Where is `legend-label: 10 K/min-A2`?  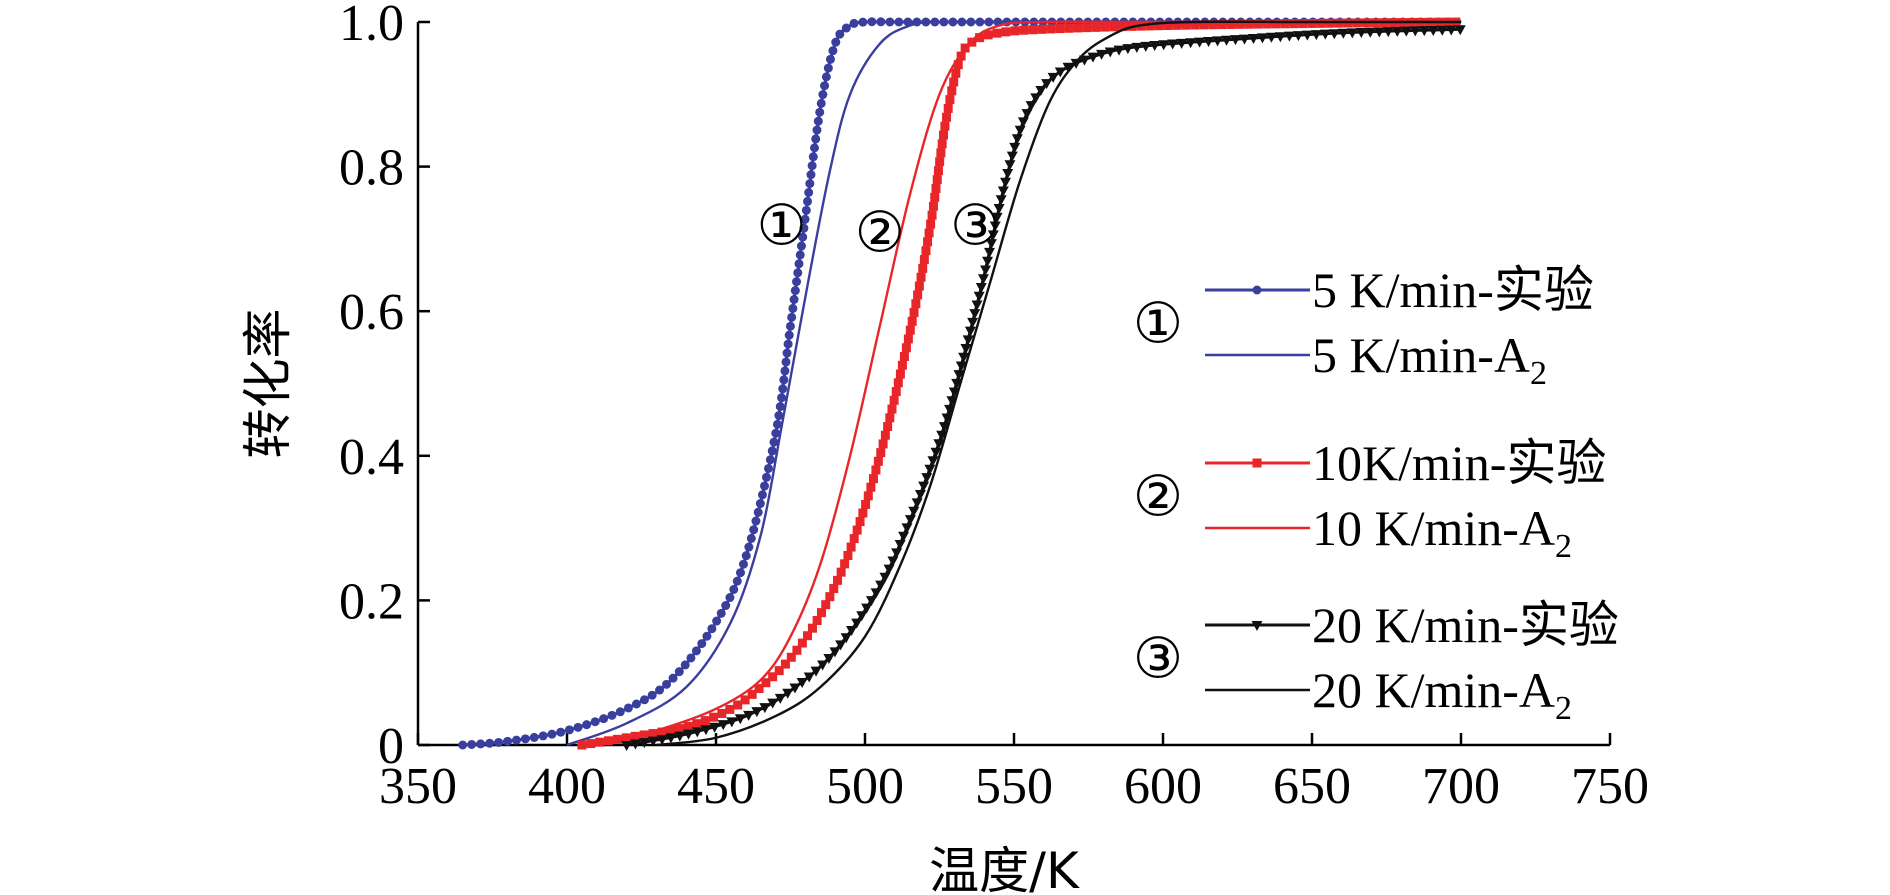
legend-label: 10 K/min-A2 is located at coordinates (1442, 532).